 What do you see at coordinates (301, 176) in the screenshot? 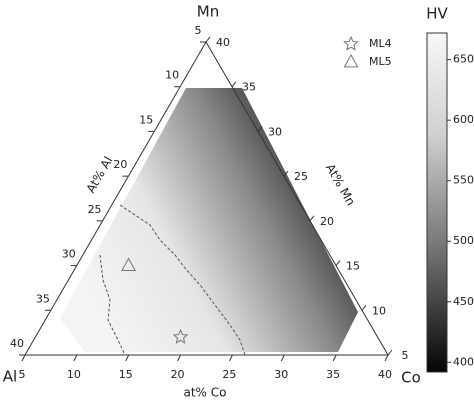
I see `mn-tick-label: 25` at bounding box center [301, 176].